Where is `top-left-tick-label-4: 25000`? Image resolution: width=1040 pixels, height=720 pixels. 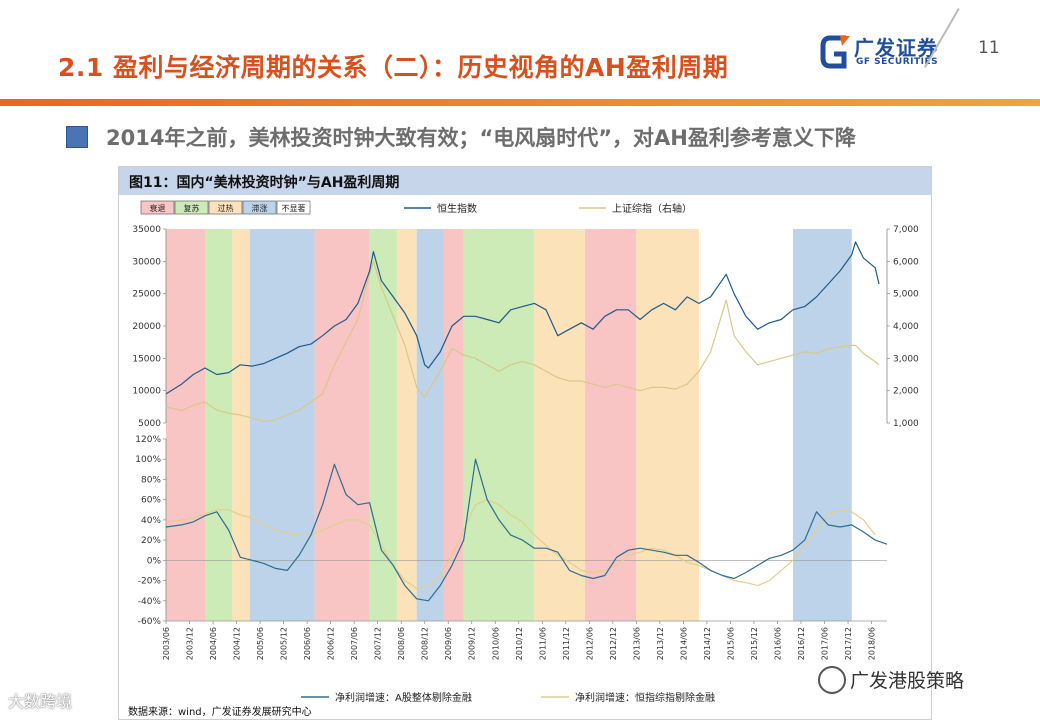
top-left-tick-label-4: 25000 is located at coordinates (146, 295).